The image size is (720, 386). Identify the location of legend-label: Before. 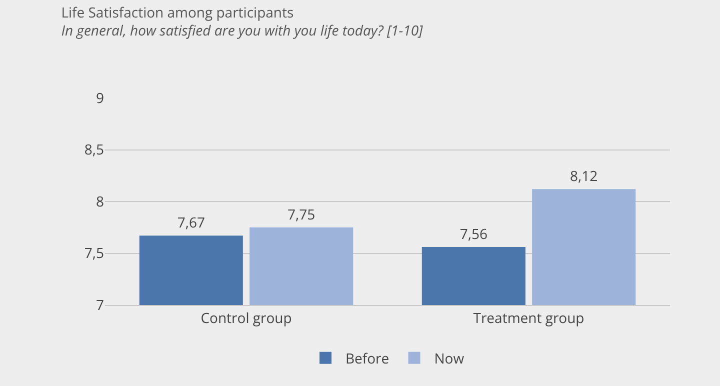
(368, 358).